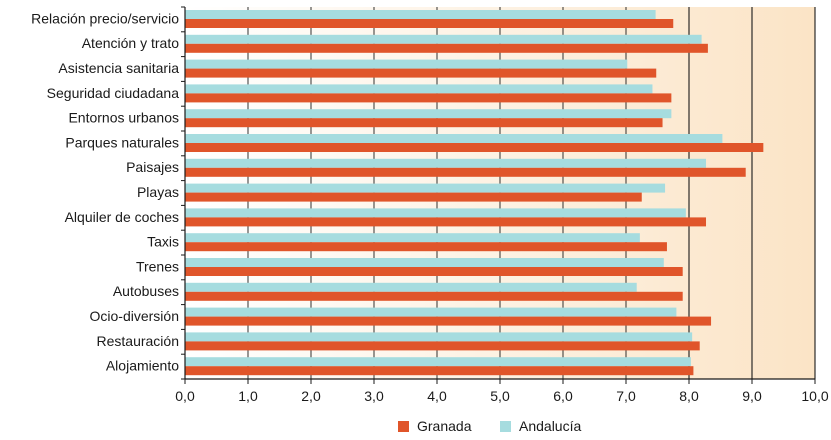 This screenshot has height=440, width=831. What do you see at coordinates (152, 167) in the screenshot?
I see `category-label: Paisajes` at bounding box center [152, 167].